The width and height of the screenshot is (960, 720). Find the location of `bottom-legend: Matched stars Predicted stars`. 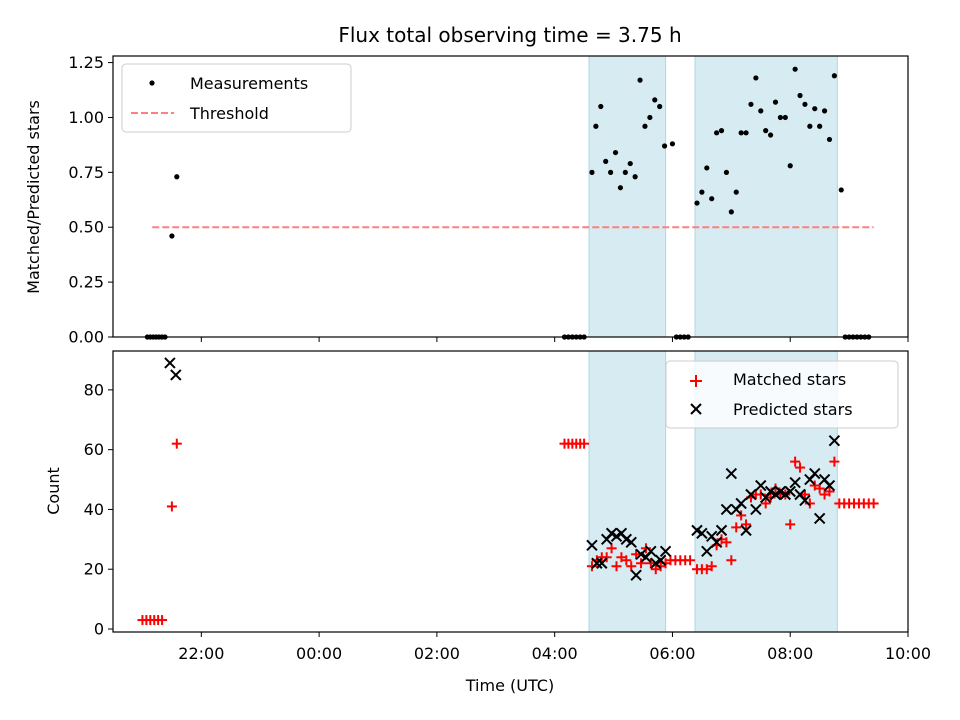

bottom-legend: Matched stars Predicted stars is located at coordinates (782, 394).